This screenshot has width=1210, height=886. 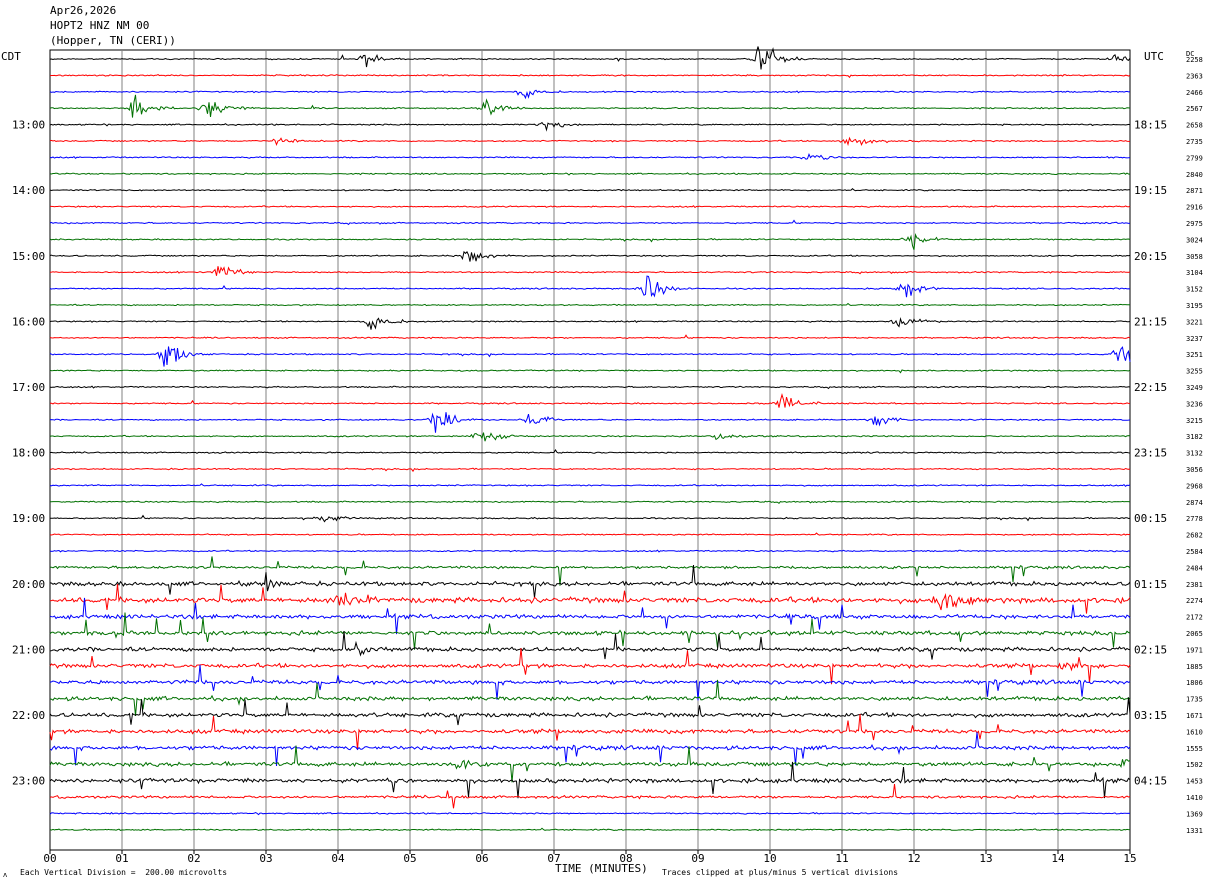 What do you see at coordinates (1194, 634) in the screenshot?
I see `dc-offset-label: 2065` at bounding box center [1194, 634].